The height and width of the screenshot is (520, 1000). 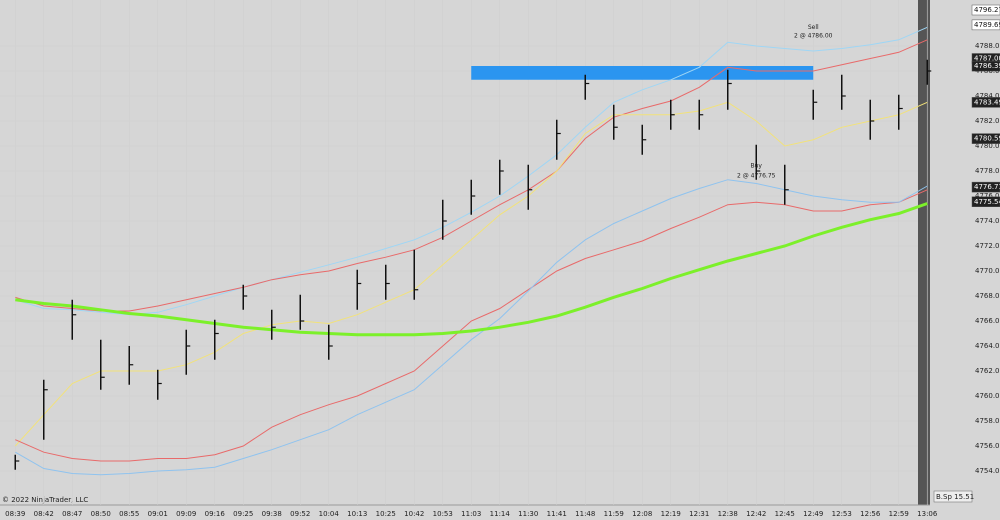 I want to click on y-tick-label: 4774.00, so click(x=987, y=221).